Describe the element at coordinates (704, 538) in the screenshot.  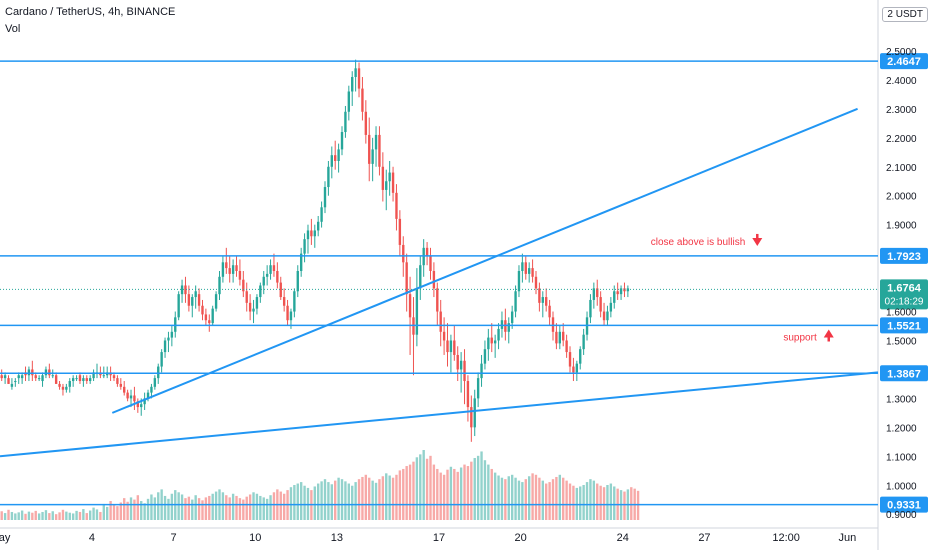
I see `x-tick-label: 27` at that location.